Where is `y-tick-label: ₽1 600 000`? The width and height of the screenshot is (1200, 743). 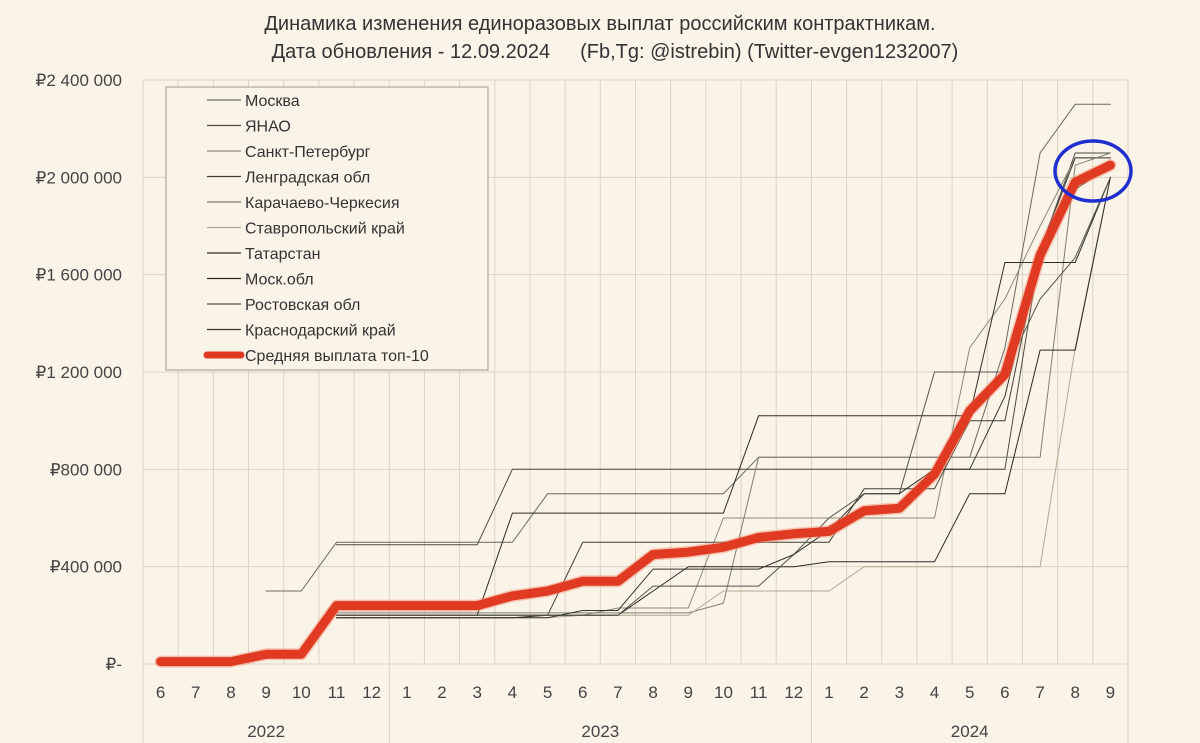
y-tick-label: ₽1 600 000 is located at coordinates (79, 275).